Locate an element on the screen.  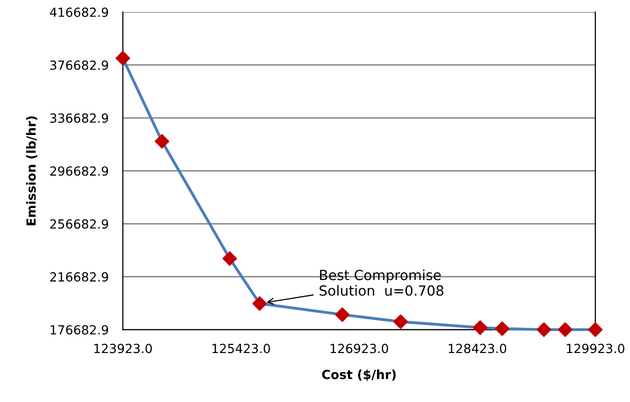
y-tick-label: 176682.9 is located at coordinates (79, 330).